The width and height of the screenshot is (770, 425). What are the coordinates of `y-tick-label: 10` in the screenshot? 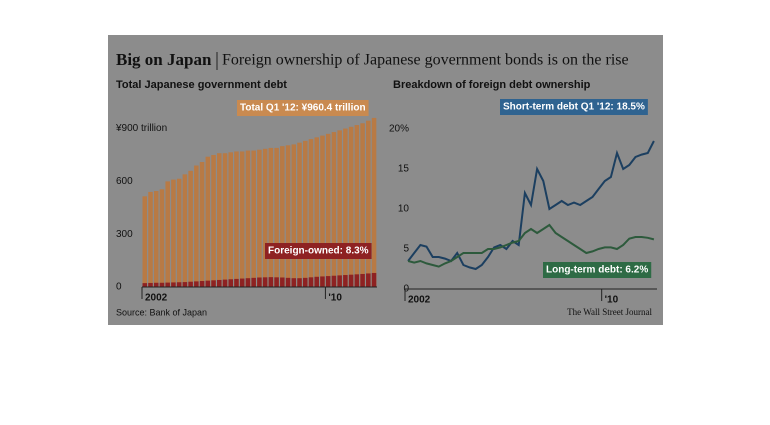 It's located at (404, 209).